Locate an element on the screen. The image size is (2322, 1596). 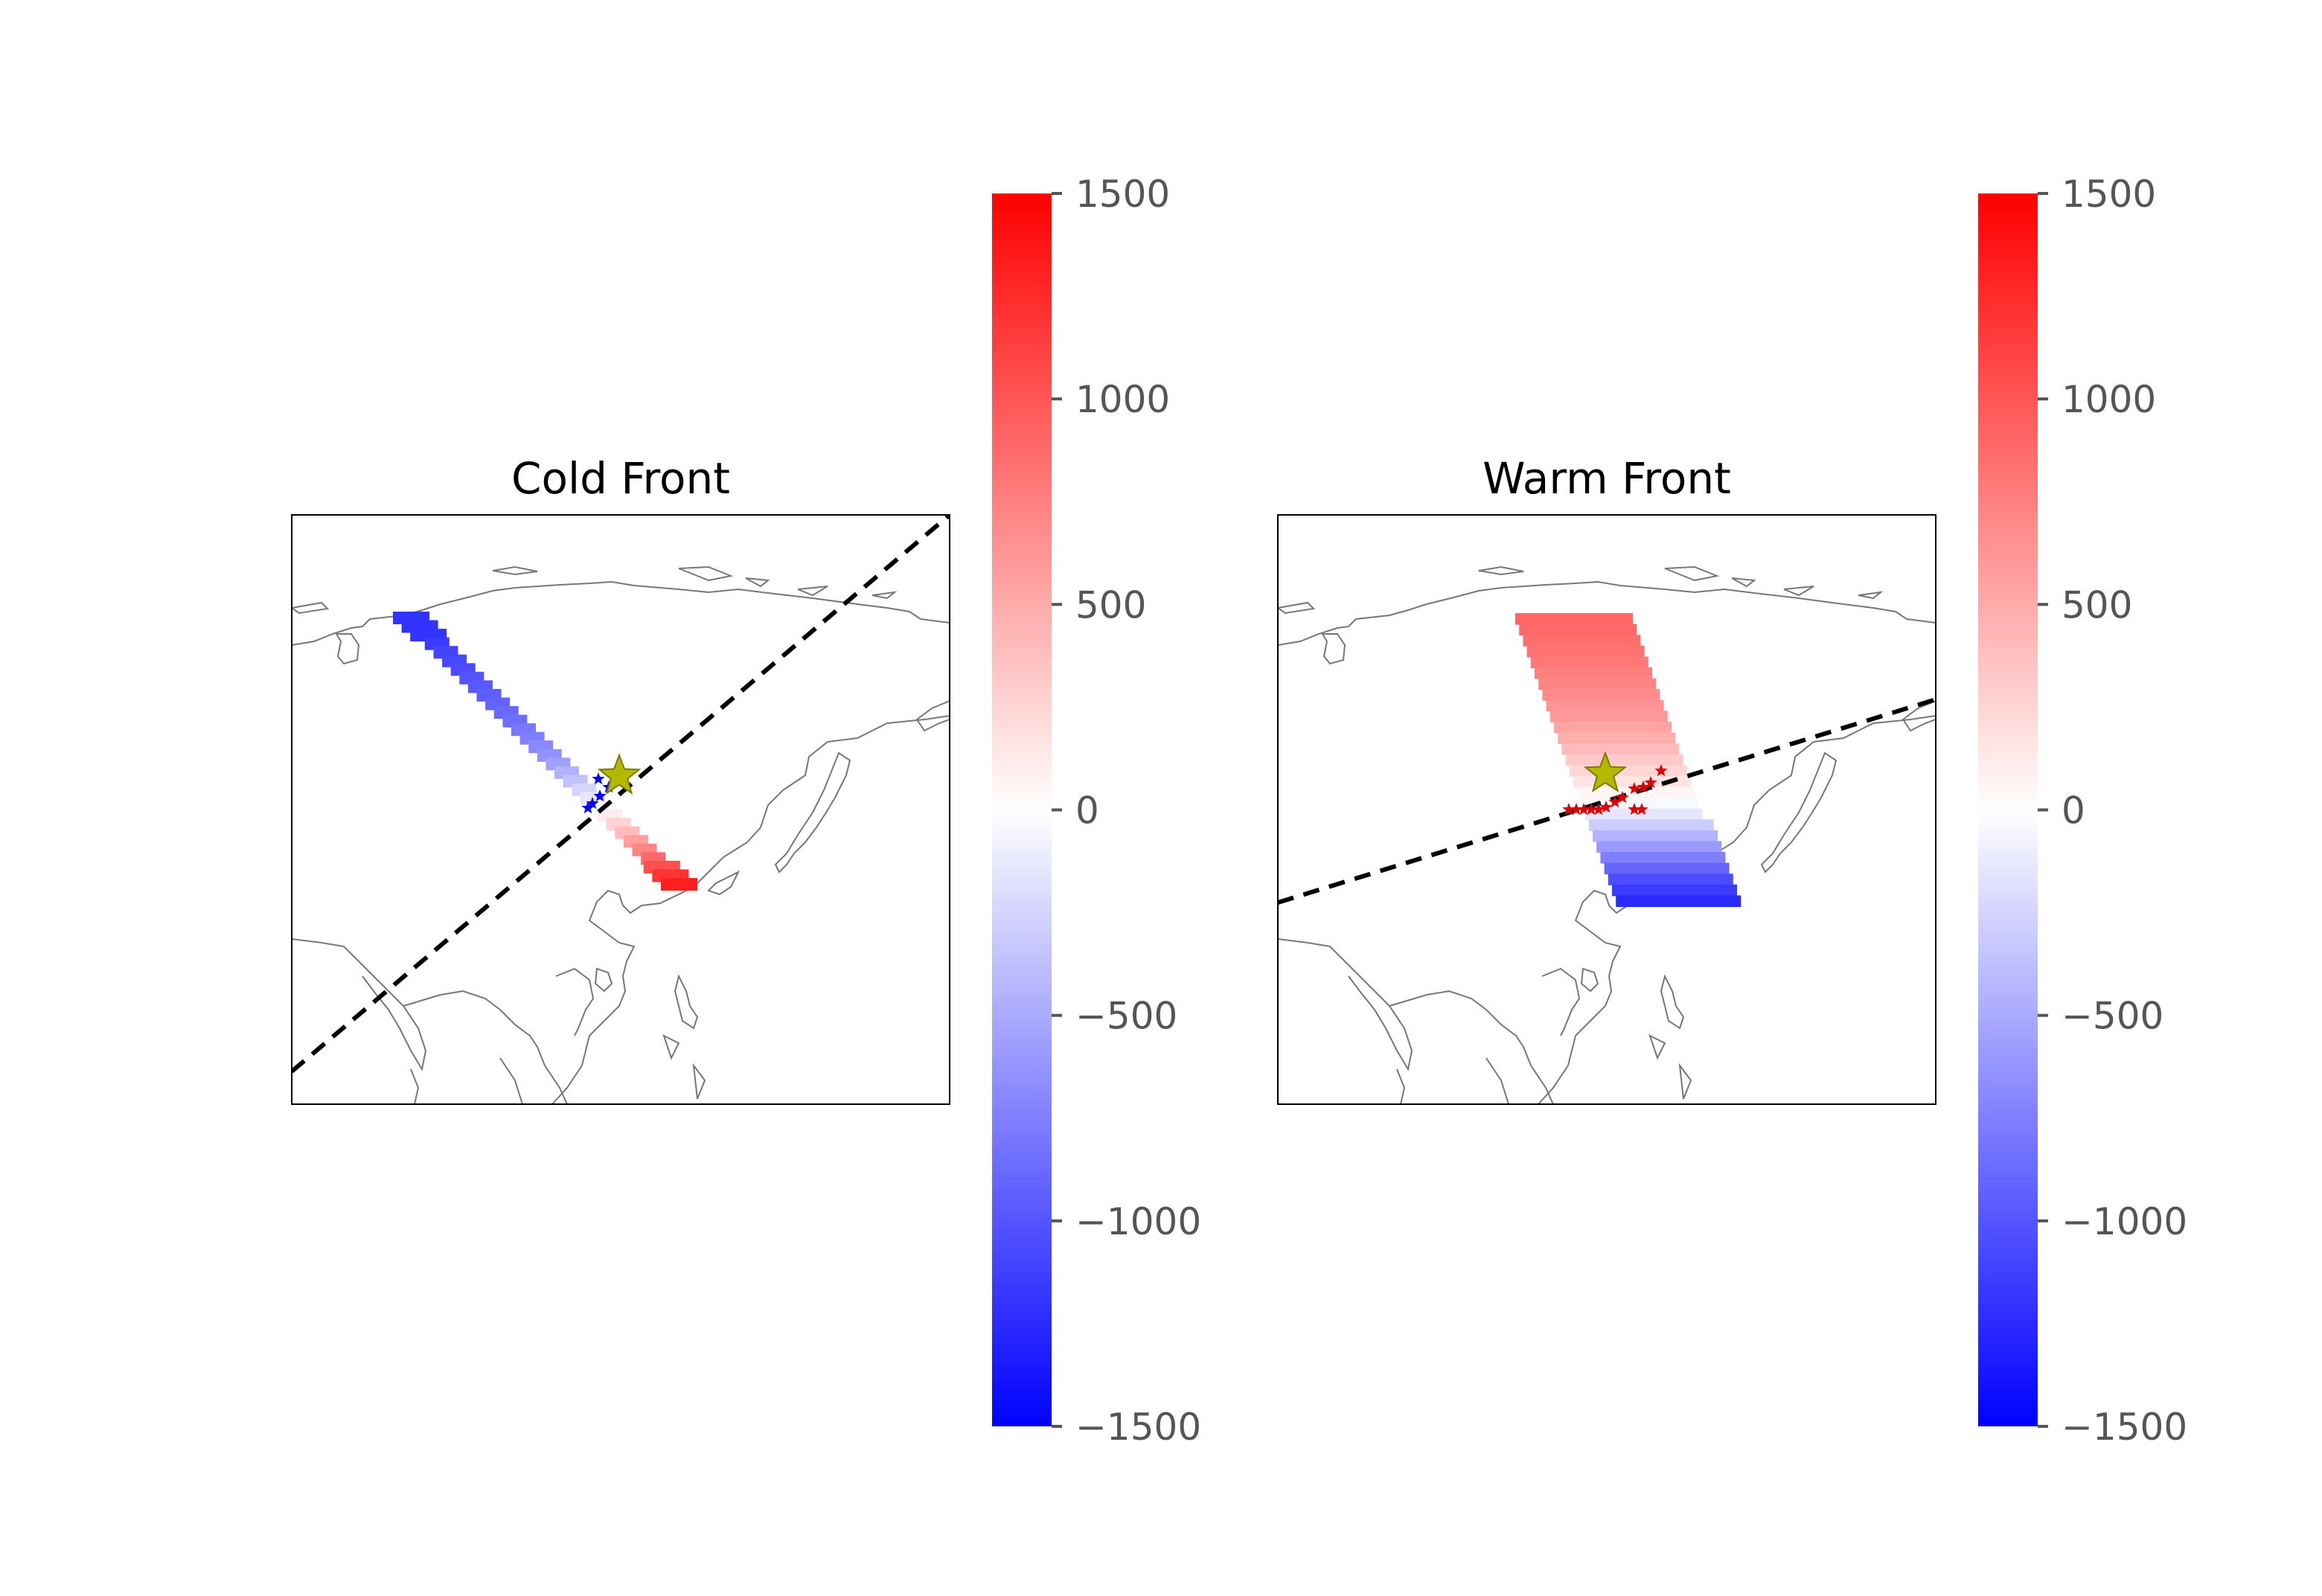
colorbar-cold: 1500 1000 500 0 −500 −1000 −1500 is located at coordinates (1096, 811).